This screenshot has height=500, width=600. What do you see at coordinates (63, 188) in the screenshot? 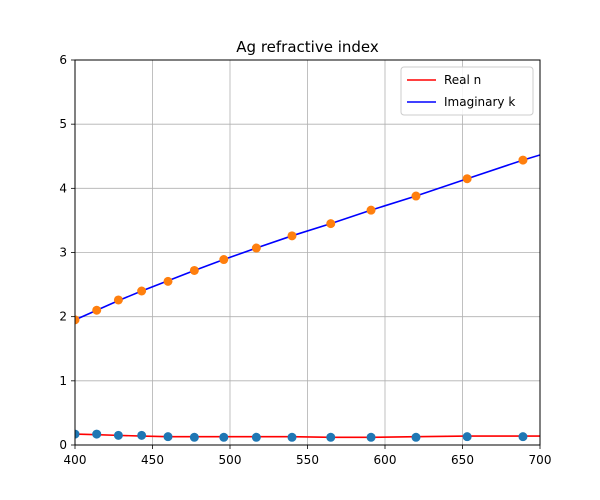
I see `y-tick-label: 4` at bounding box center [63, 188].